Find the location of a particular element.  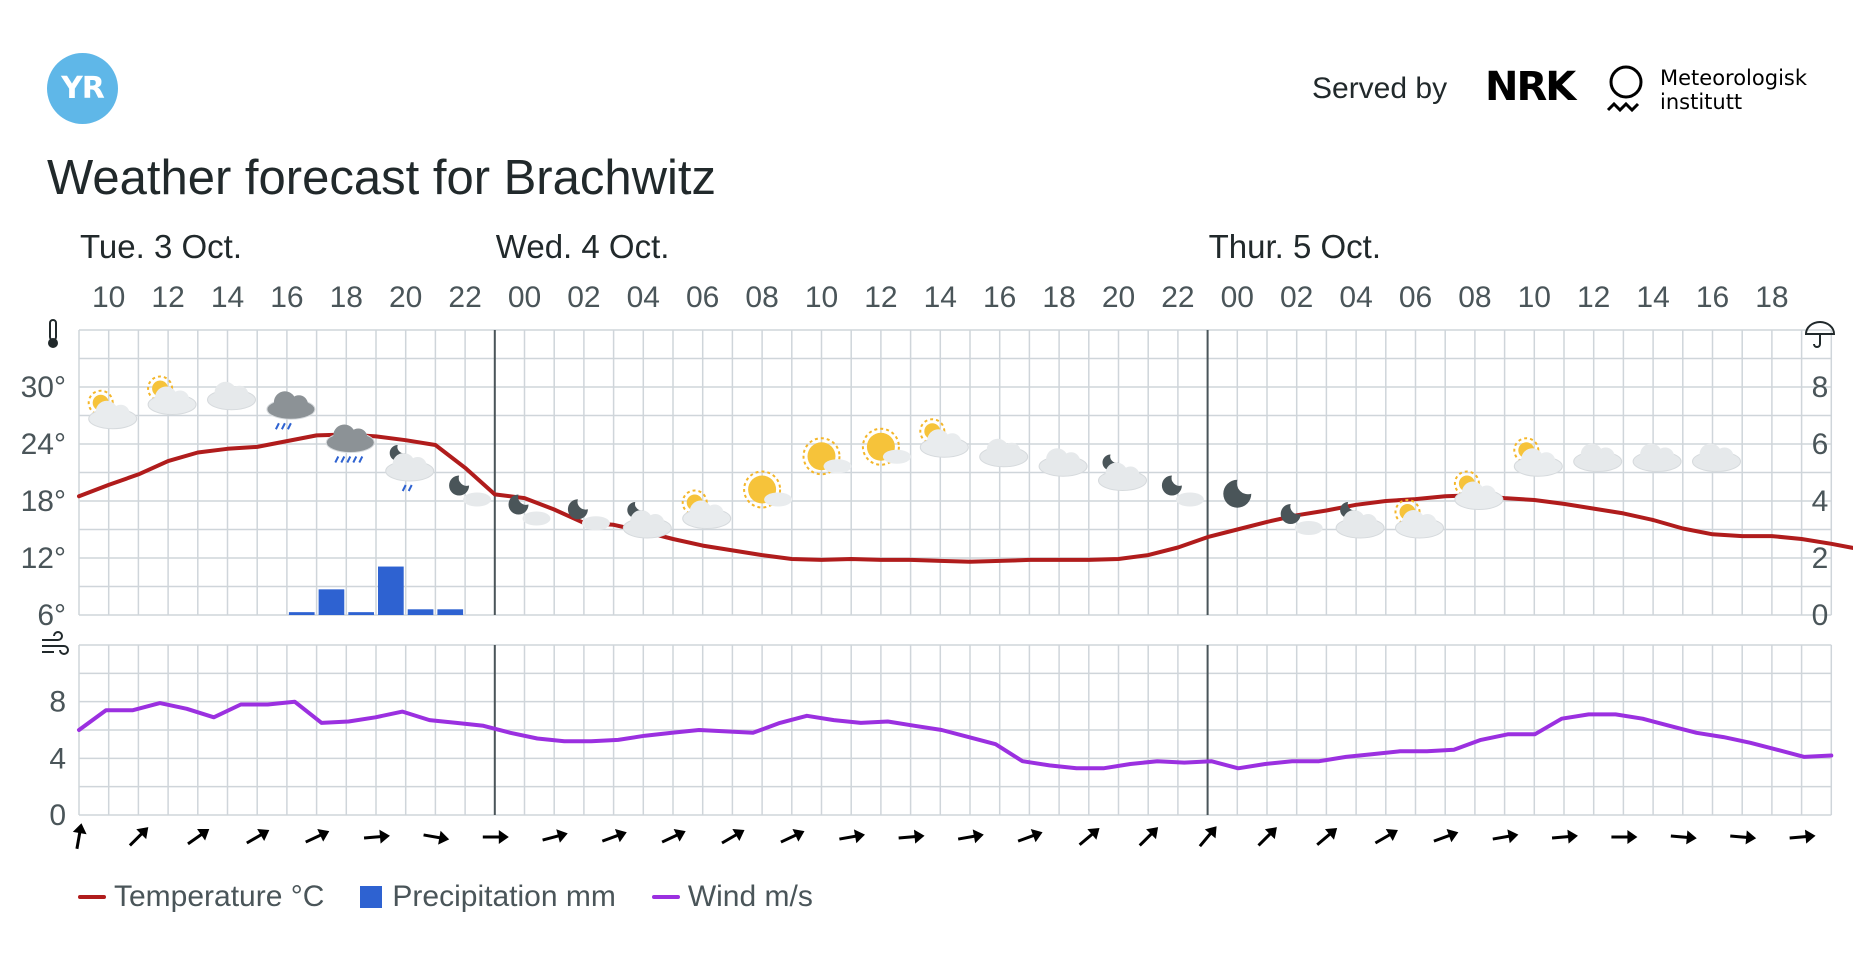

hour-label: 22 is located at coordinates (464, 297).